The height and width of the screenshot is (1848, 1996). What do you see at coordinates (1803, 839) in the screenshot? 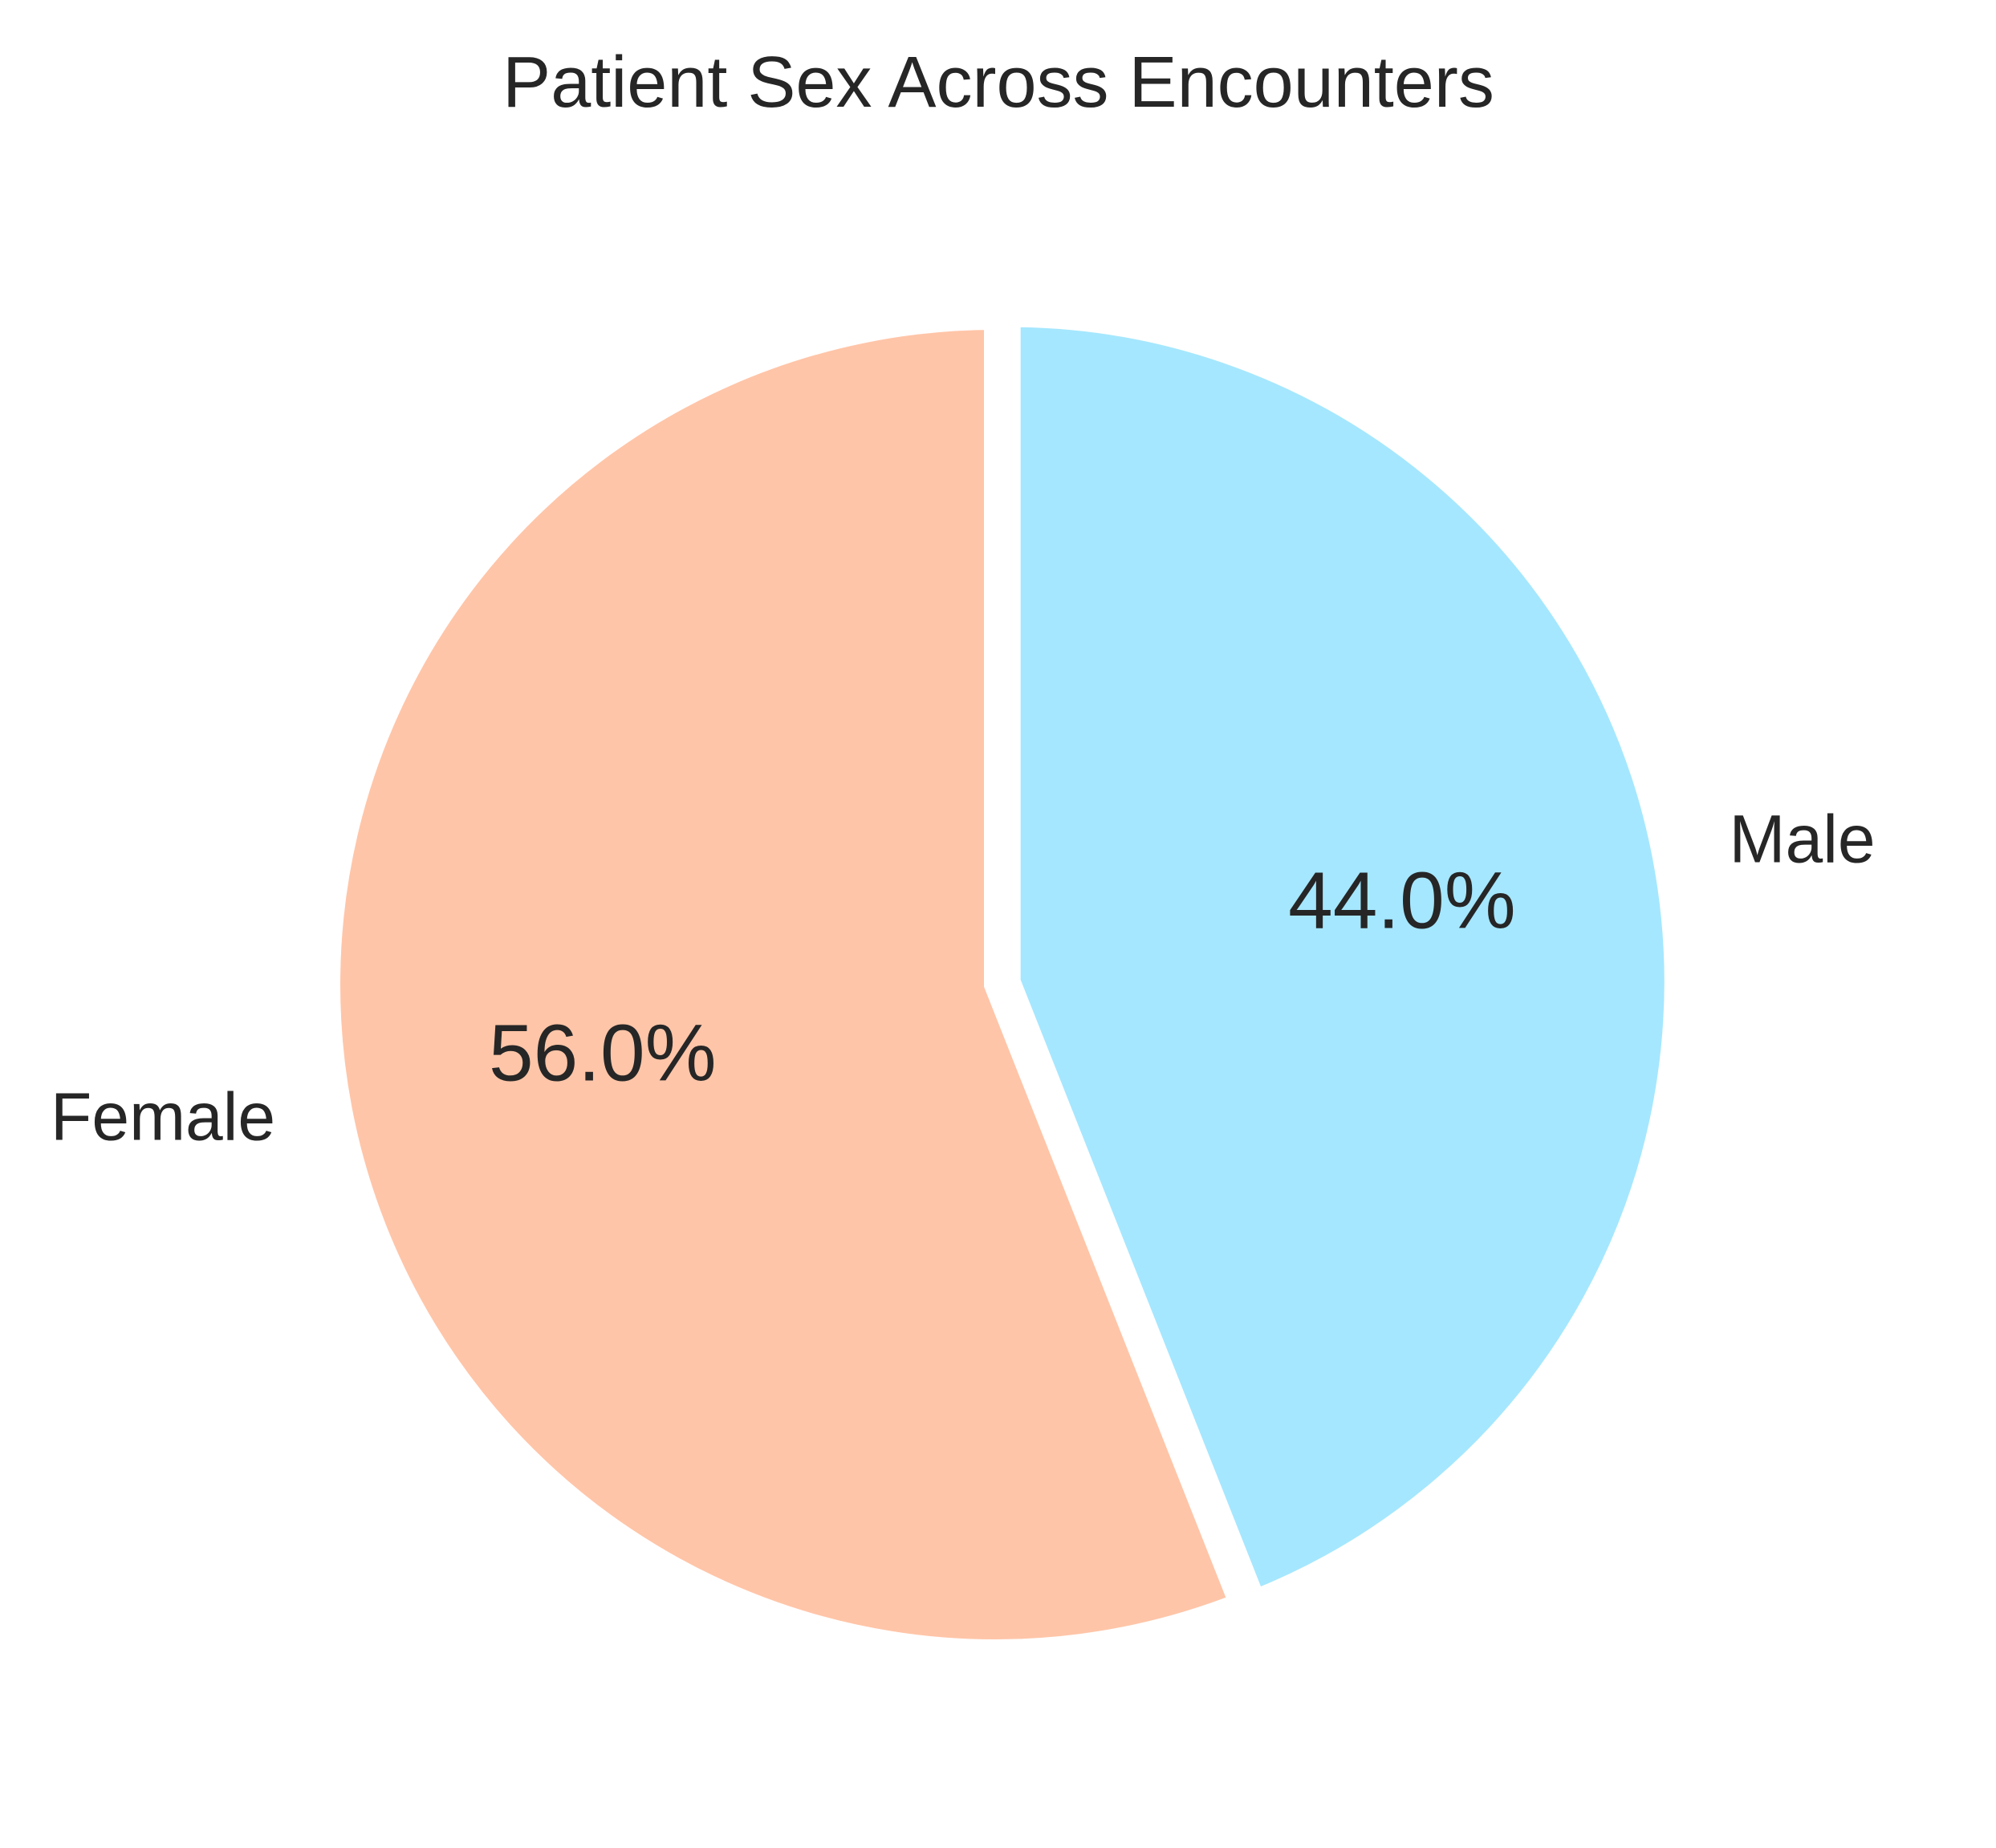
I see `slice-label-male: Male` at bounding box center [1803, 839].